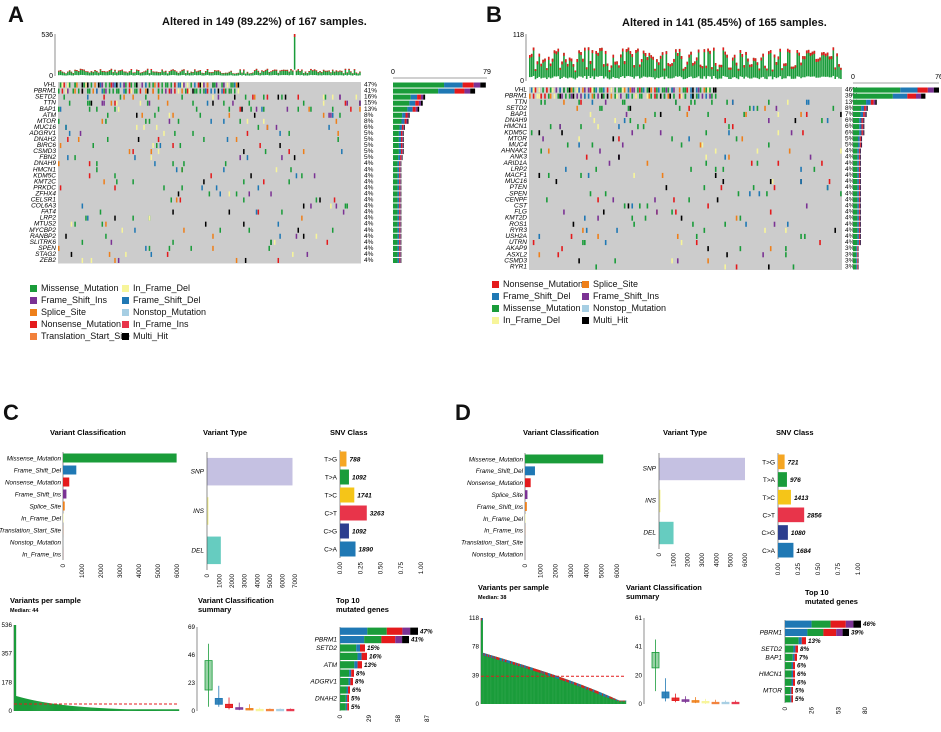 The image size is (941, 732). Describe the element at coordinates (170, 312) in the screenshot. I see `legend-label: Nonstop_Mutation` at that location.